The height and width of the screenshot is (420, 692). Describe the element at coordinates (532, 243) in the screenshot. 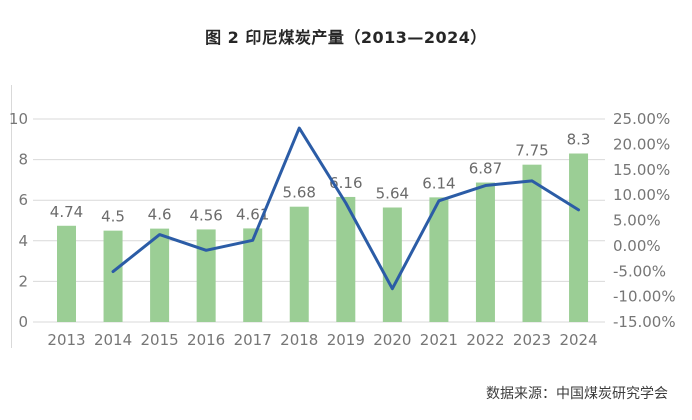

I see `bar-2023` at that location.